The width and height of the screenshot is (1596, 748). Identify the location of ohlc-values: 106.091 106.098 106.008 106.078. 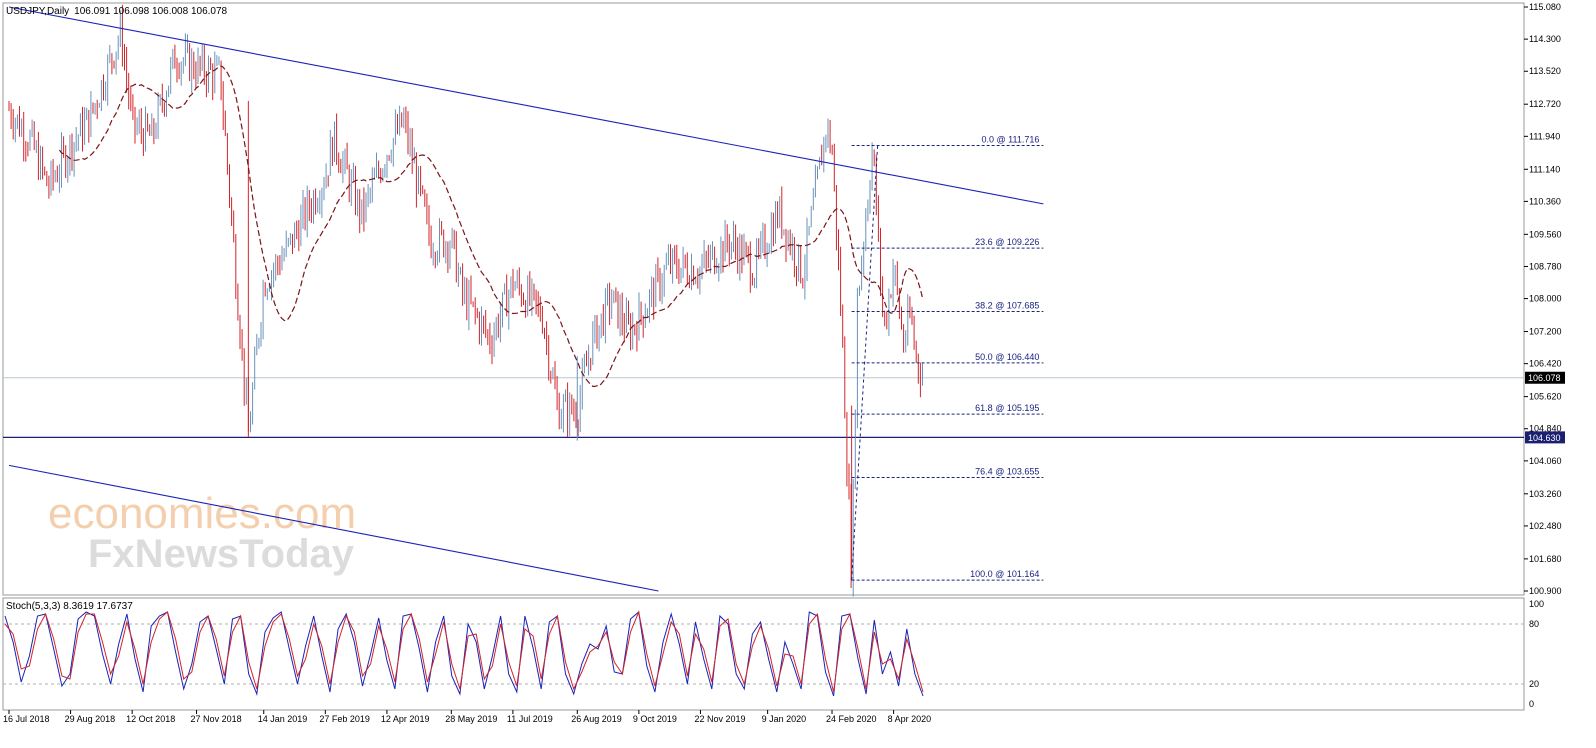
(150, 11).